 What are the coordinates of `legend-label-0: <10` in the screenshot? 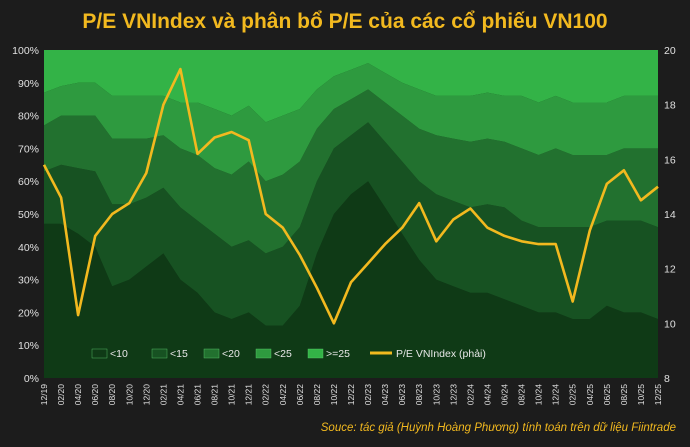 It's located at (119, 354).